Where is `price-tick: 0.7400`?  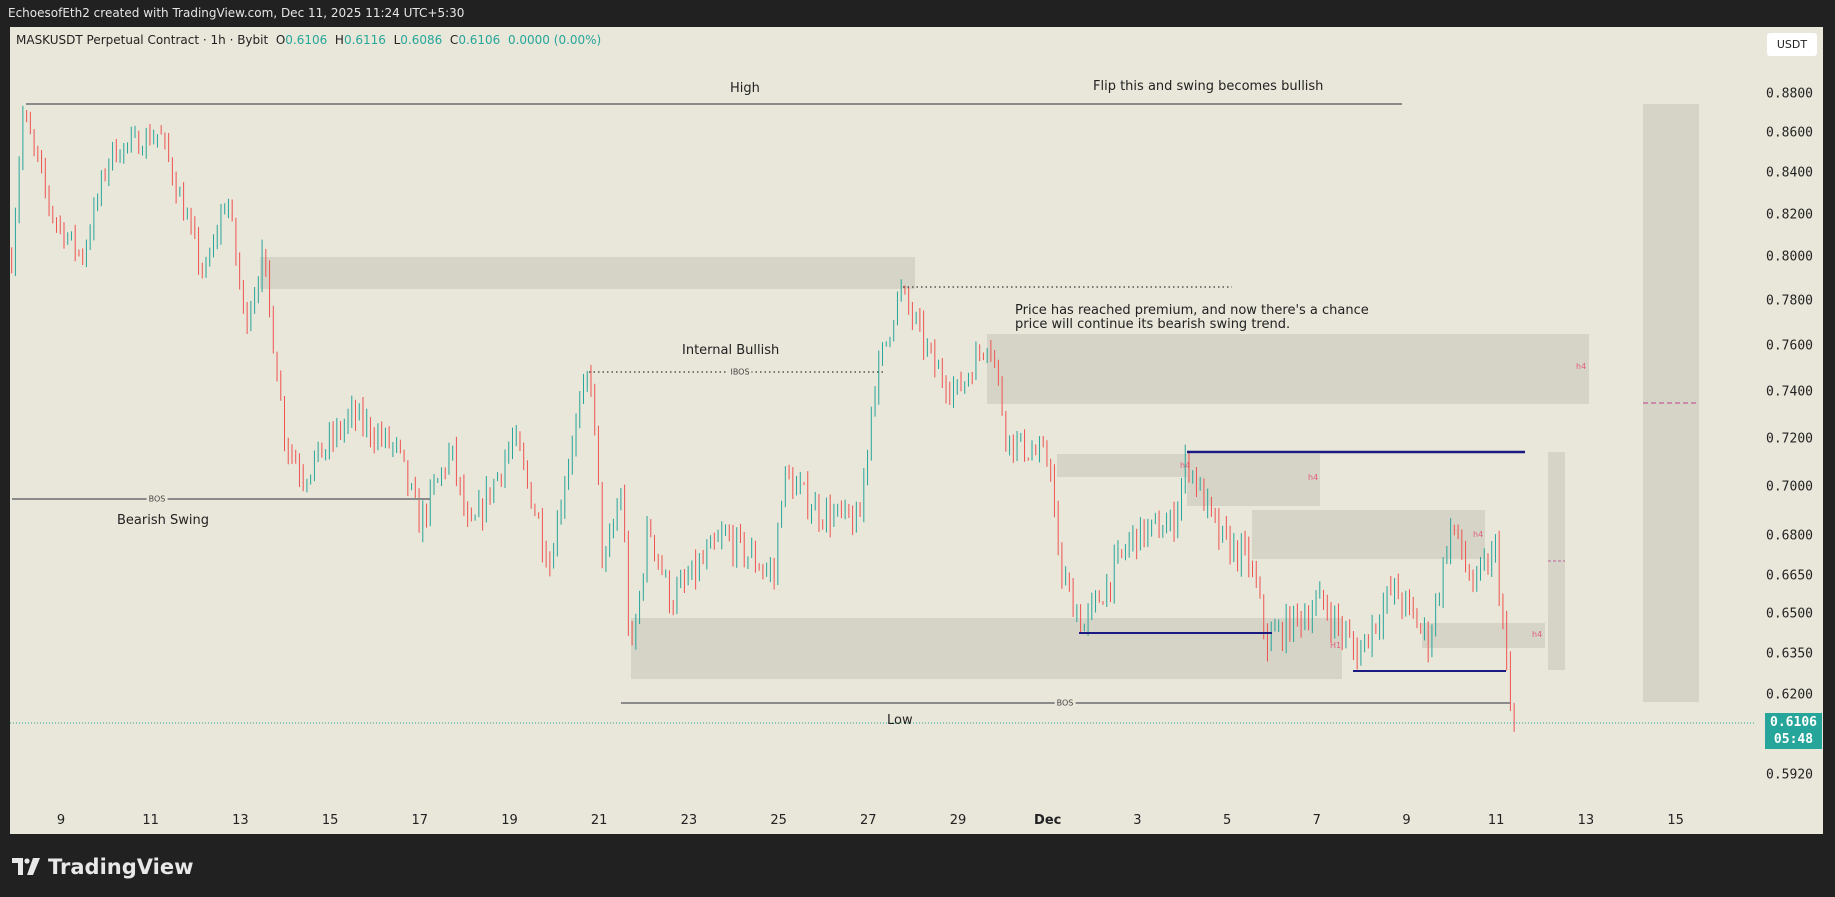
price-tick: 0.7400 is located at coordinates (1789, 392).